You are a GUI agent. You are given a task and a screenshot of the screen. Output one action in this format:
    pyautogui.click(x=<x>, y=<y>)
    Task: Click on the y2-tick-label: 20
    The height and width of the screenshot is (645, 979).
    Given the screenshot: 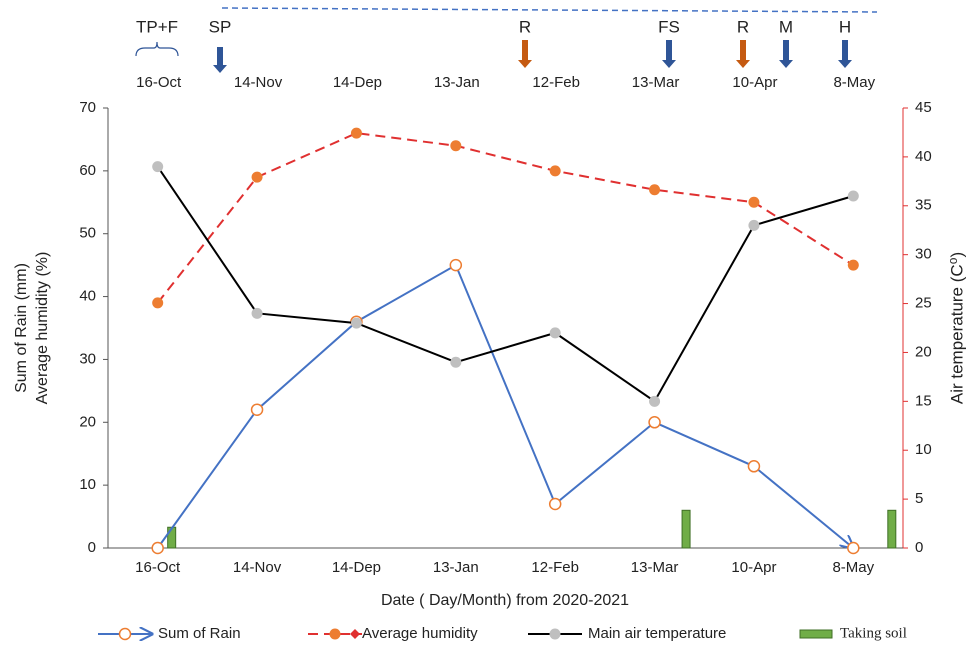 What is the action you would take?
    pyautogui.click(x=923, y=351)
    